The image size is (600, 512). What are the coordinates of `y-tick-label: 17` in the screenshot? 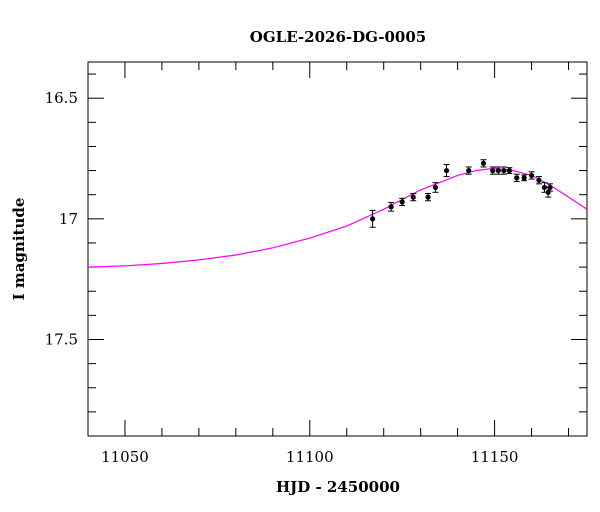 It's located at (68, 219).